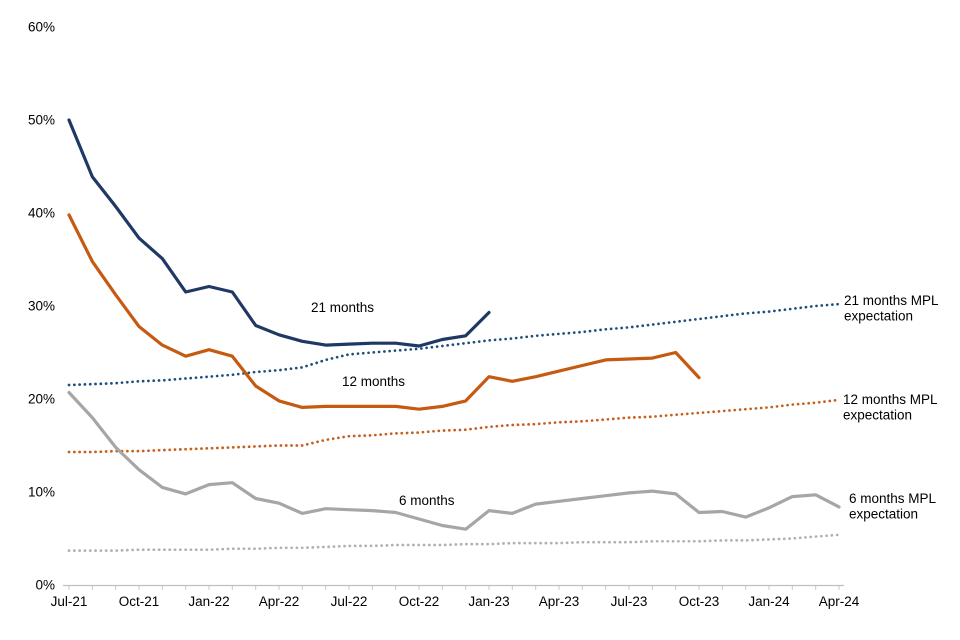  Describe the element at coordinates (699, 601) in the screenshot. I see `x-axis-tick-label: Oct-23` at that location.